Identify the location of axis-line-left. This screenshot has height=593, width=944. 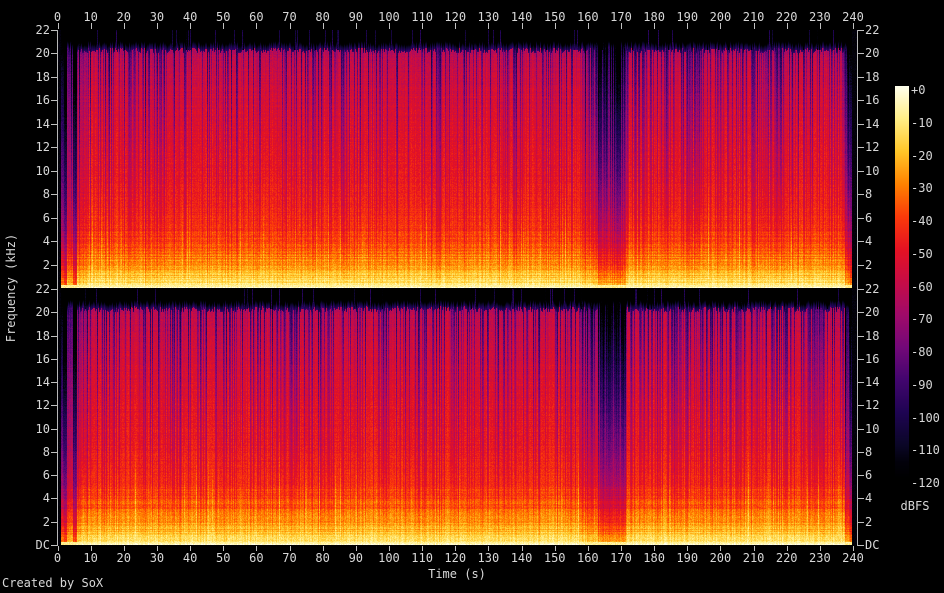
(57, 288).